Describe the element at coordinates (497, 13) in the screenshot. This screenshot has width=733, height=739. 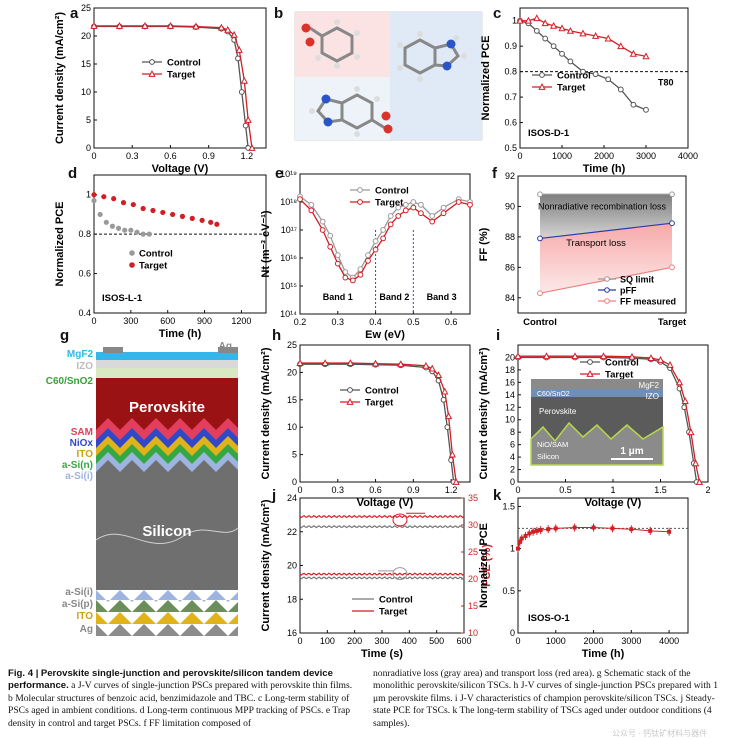
I see `panel-letter-c: c` at that location.